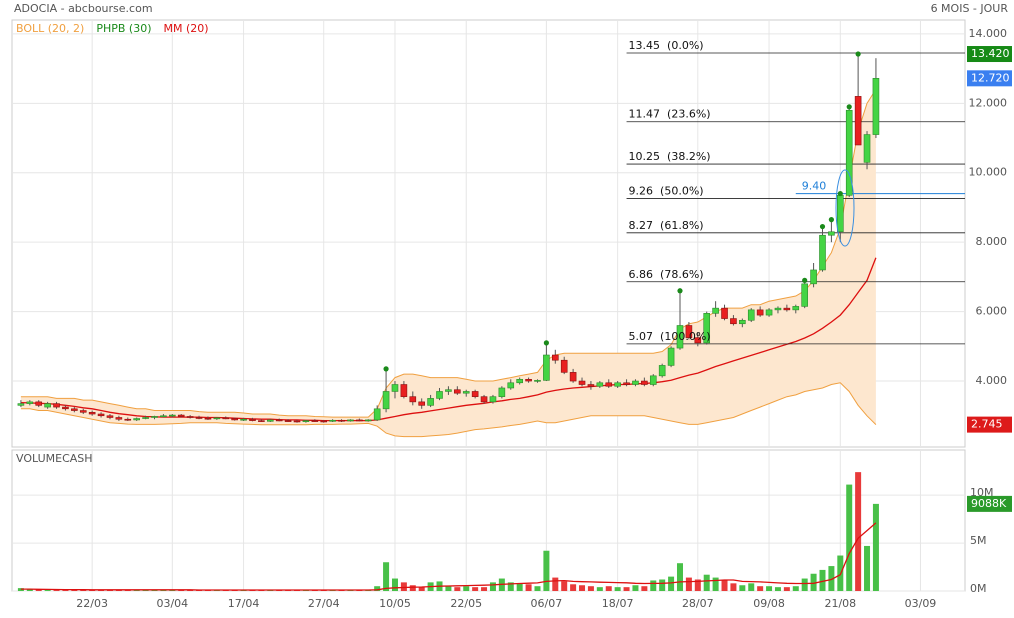  I want to click on x-tick-label: 09/08, so click(769, 603).